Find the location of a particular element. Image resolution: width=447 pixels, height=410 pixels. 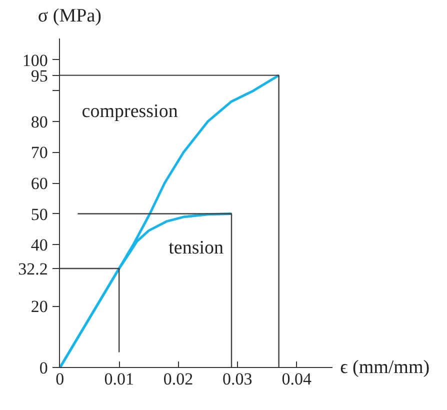

y-tick-label: 60 is located at coordinates (39, 184).